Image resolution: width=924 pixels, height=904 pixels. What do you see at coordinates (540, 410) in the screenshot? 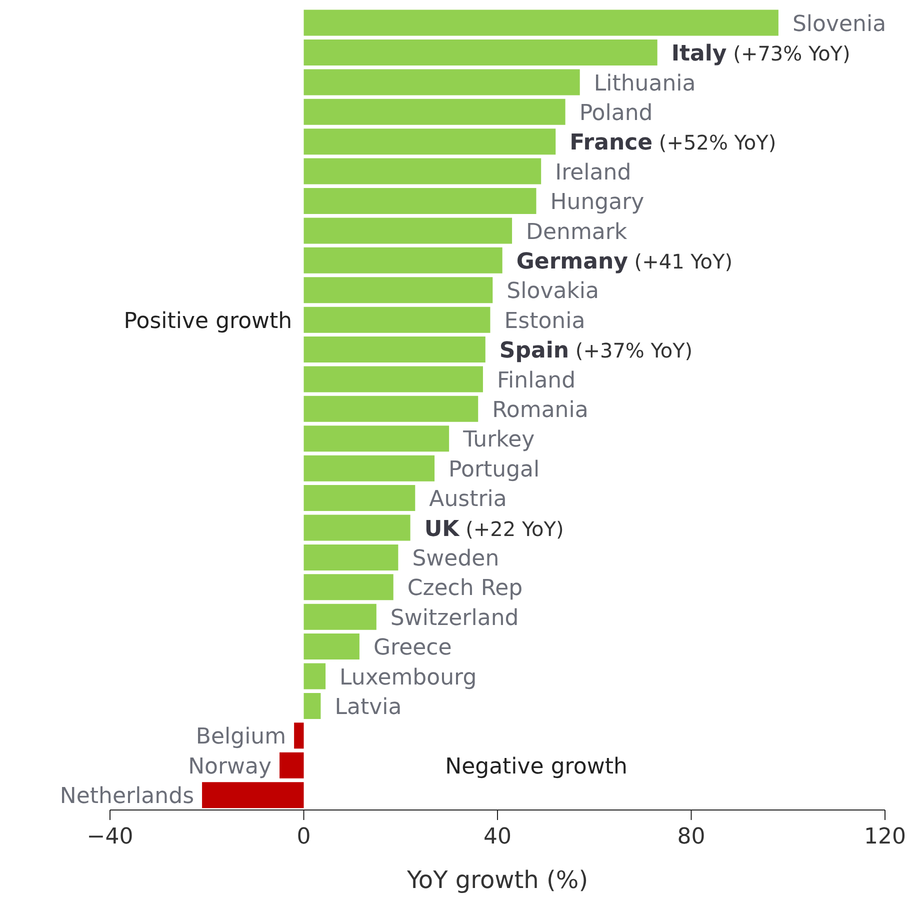
I see `y-tick-label: Romania` at bounding box center [540, 410].